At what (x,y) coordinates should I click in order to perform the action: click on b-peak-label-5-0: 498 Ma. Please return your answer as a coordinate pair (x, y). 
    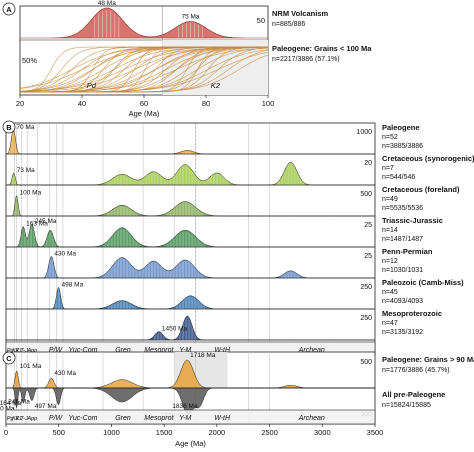
    Looking at the image, I should click on (73, 284).